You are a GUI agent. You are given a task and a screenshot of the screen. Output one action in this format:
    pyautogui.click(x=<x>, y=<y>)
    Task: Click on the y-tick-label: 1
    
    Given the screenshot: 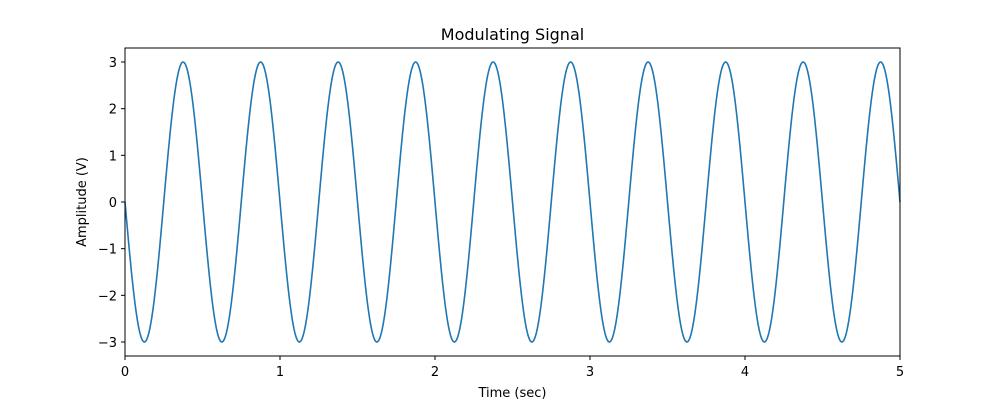 What is the action you would take?
    pyautogui.click(x=113, y=156)
    